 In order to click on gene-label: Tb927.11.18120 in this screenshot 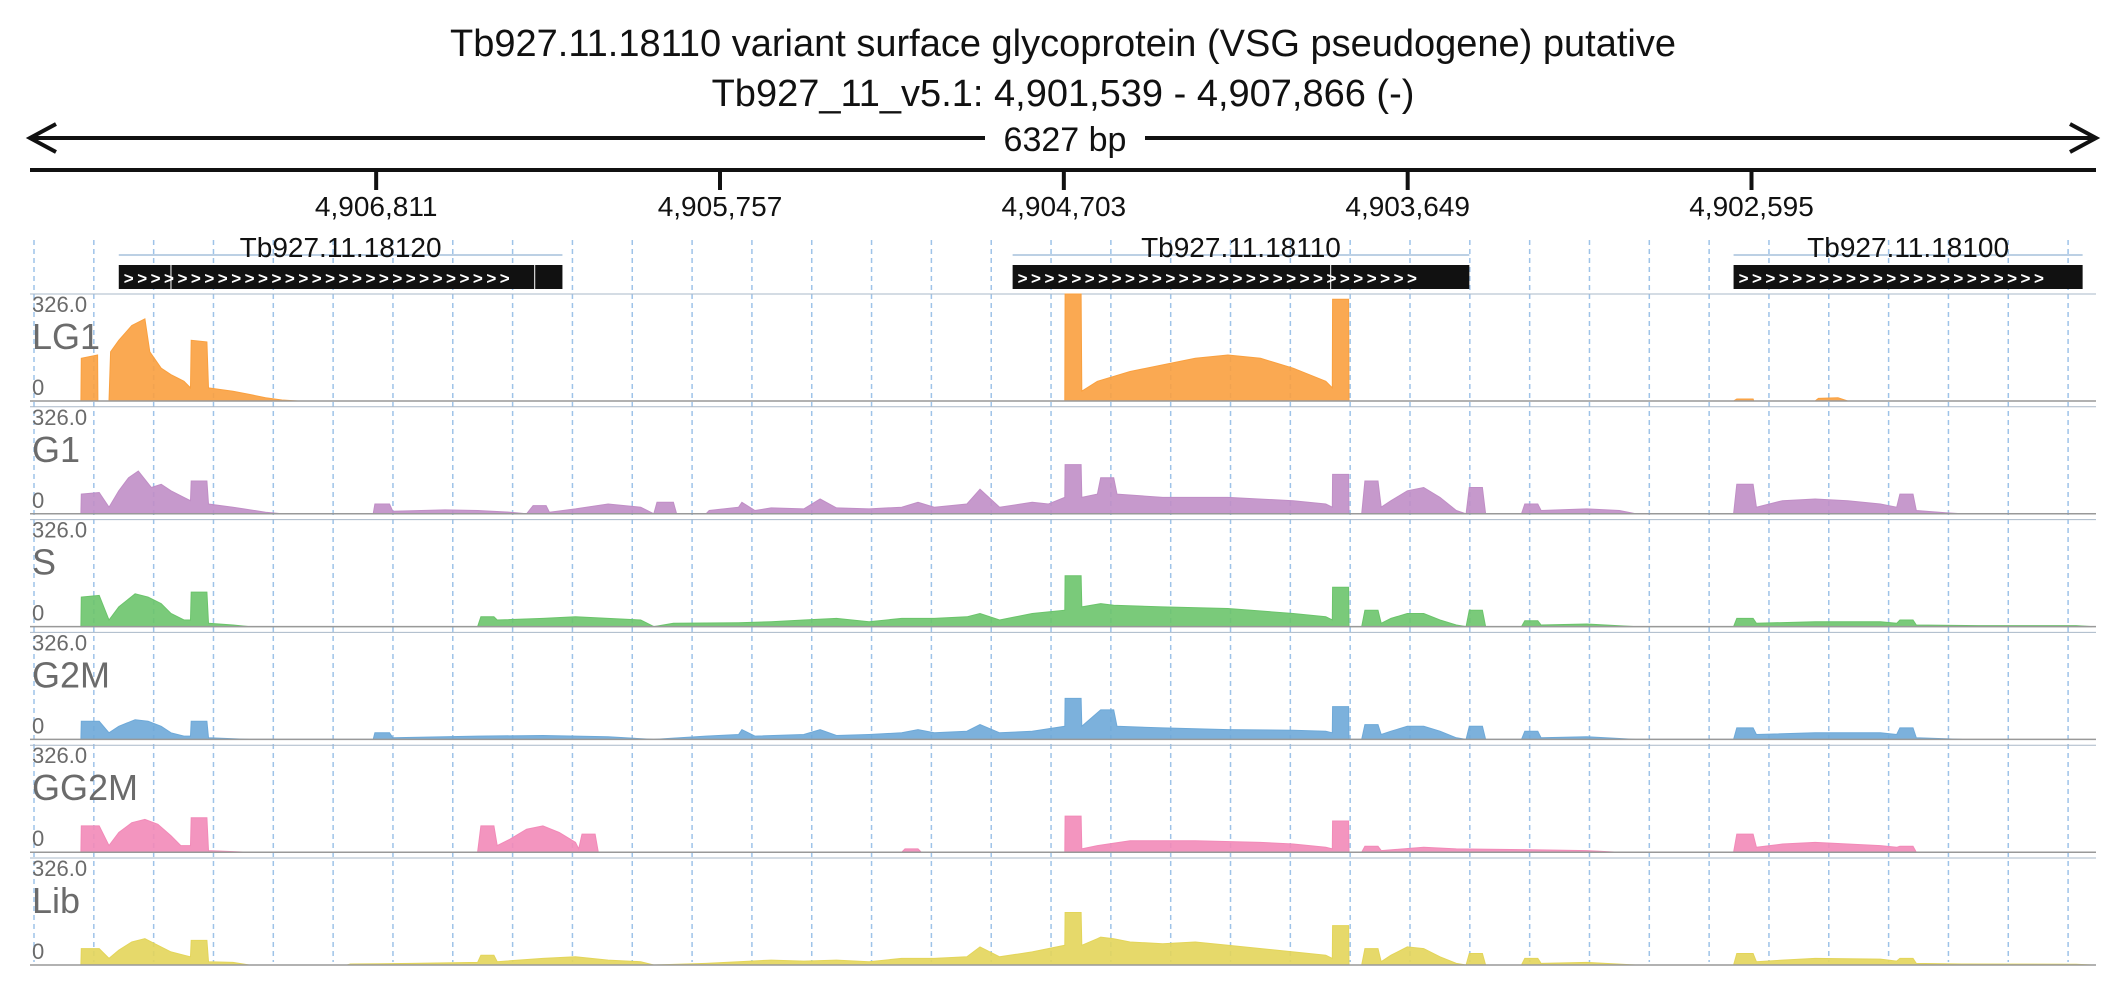, I will do `click(341, 247)`.